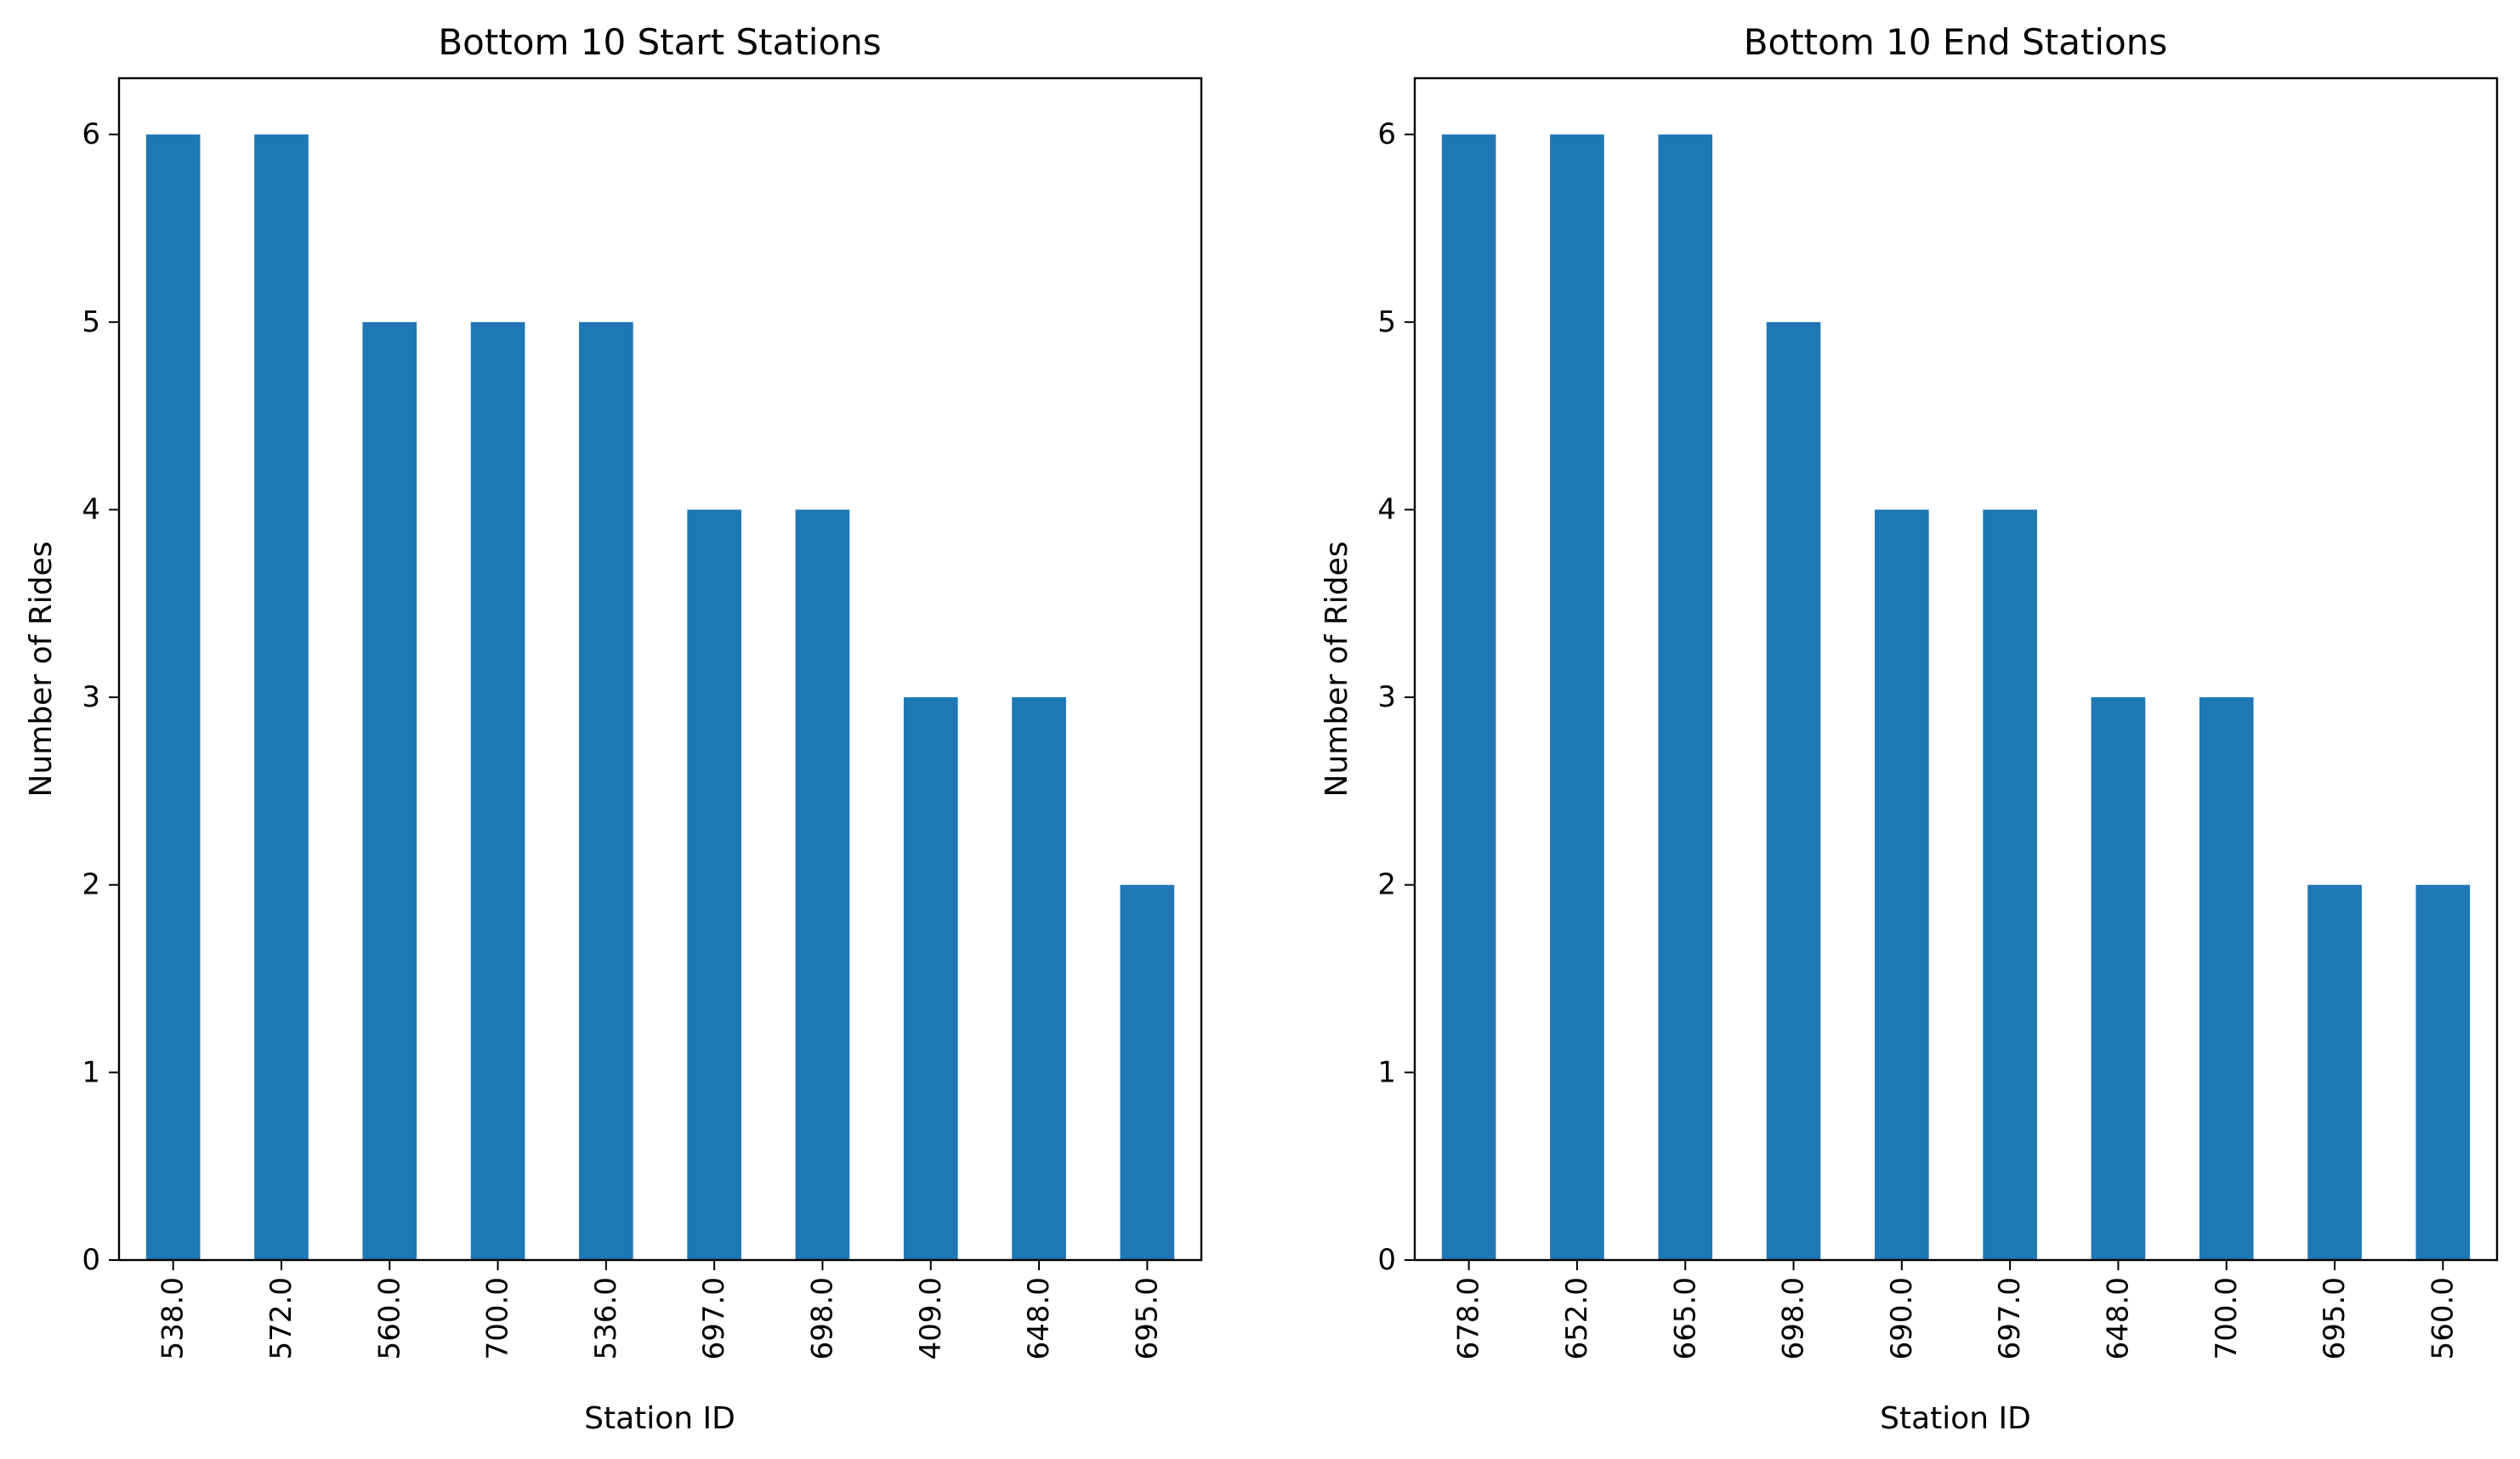 The width and height of the screenshot is (2520, 1459). I want to click on chart-title: Bottom 10 End Stations, so click(1956, 42).